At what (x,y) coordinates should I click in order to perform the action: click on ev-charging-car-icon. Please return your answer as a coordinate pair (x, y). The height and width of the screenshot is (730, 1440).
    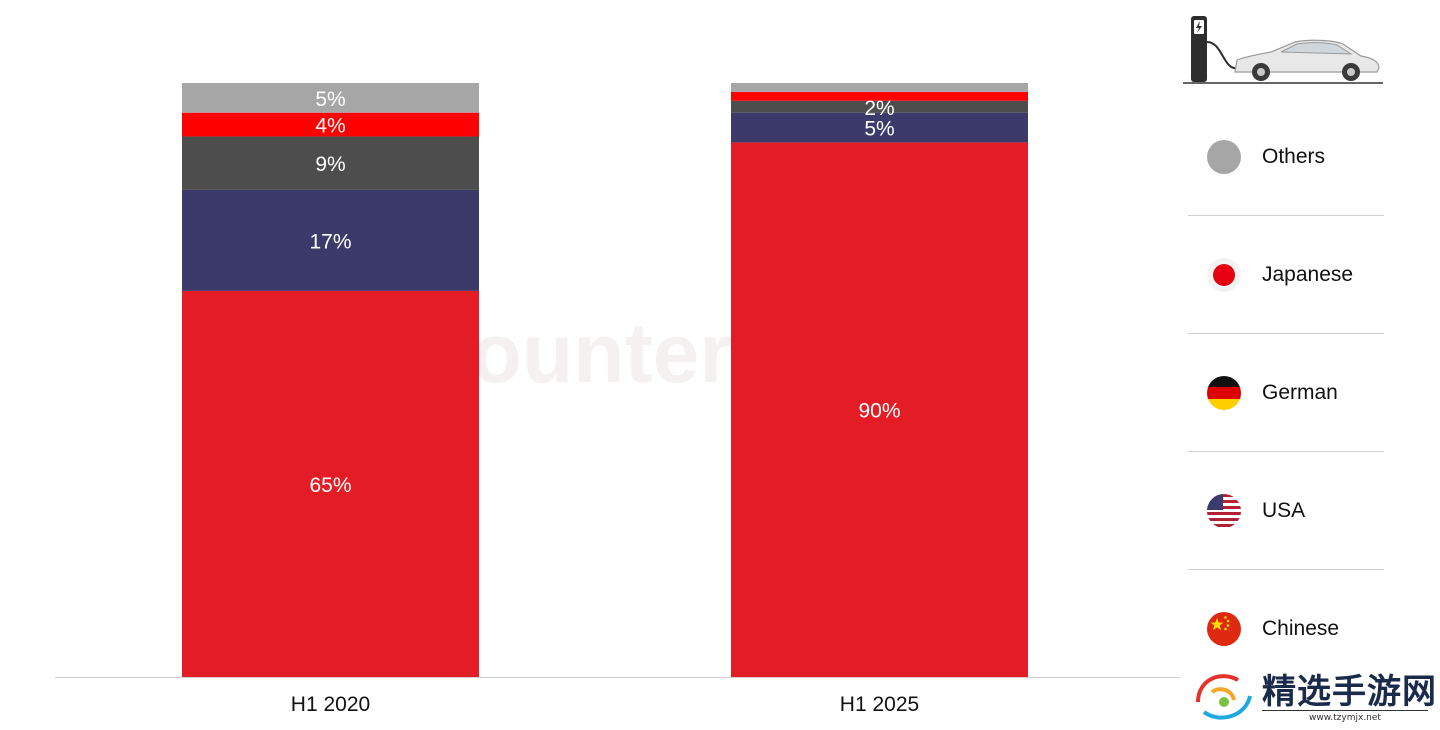
    Looking at the image, I should click on (1283, 49).